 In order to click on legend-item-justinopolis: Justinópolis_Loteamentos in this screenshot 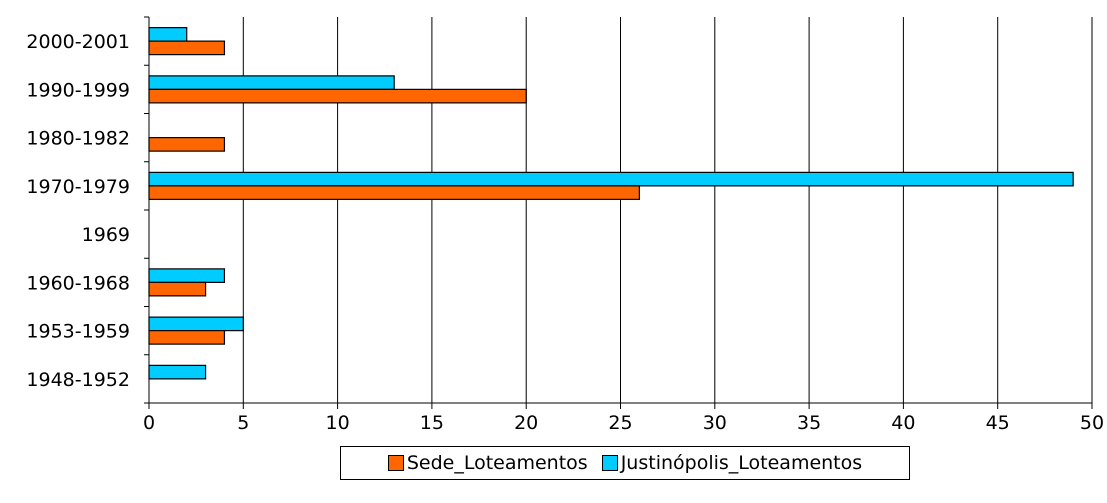, I will do `click(732, 463)`.